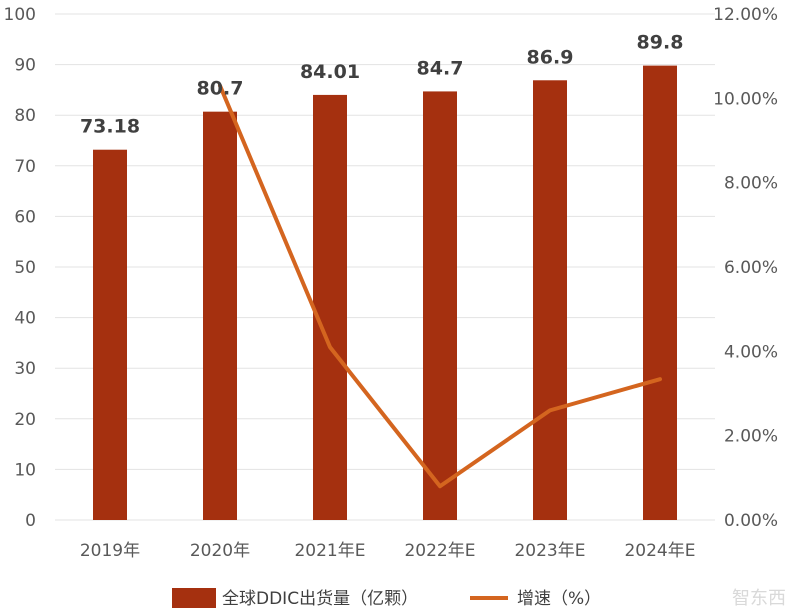  What do you see at coordinates (745, 99) in the screenshot?
I see `right-axis-tick-label: 10.00%` at bounding box center [745, 99].